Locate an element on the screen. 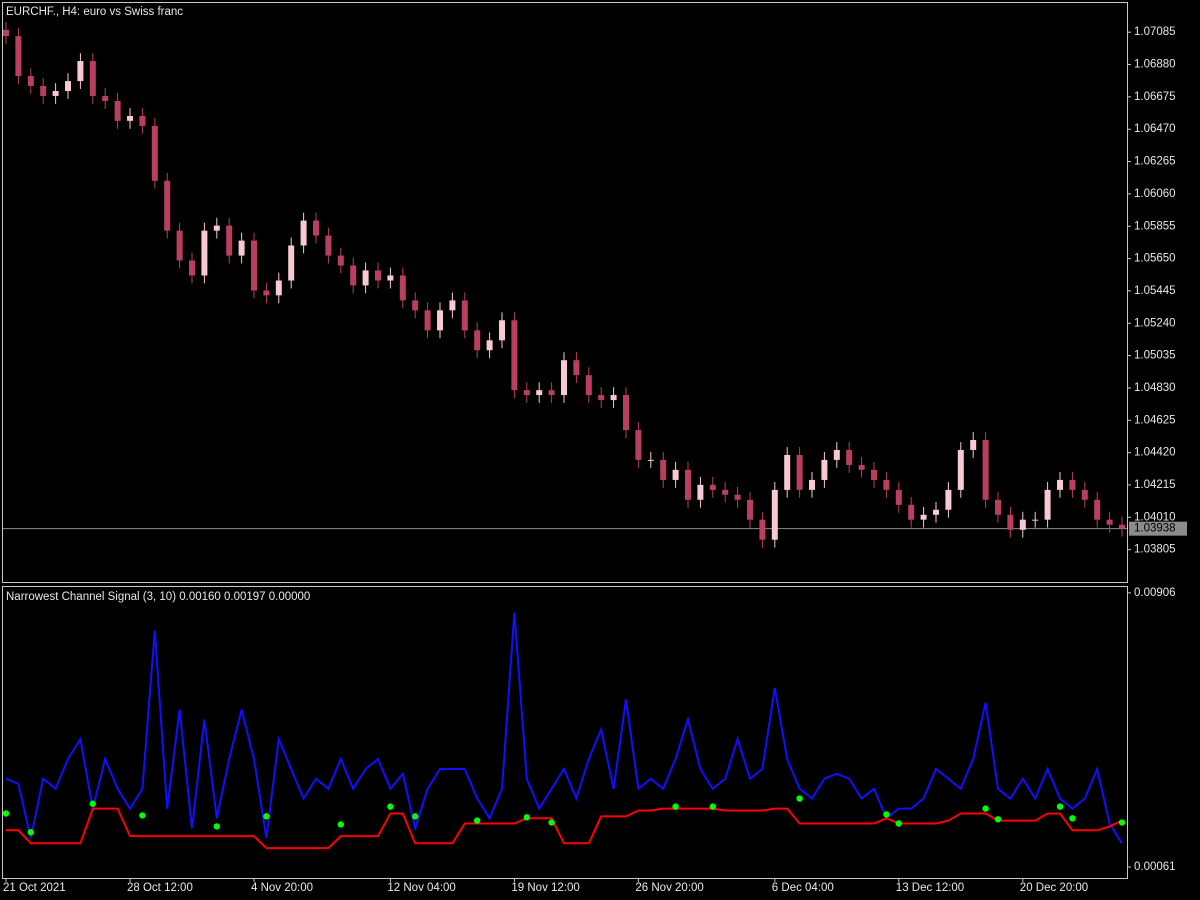  y-tick-label: 0.00906 is located at coordinates (1155, 593).